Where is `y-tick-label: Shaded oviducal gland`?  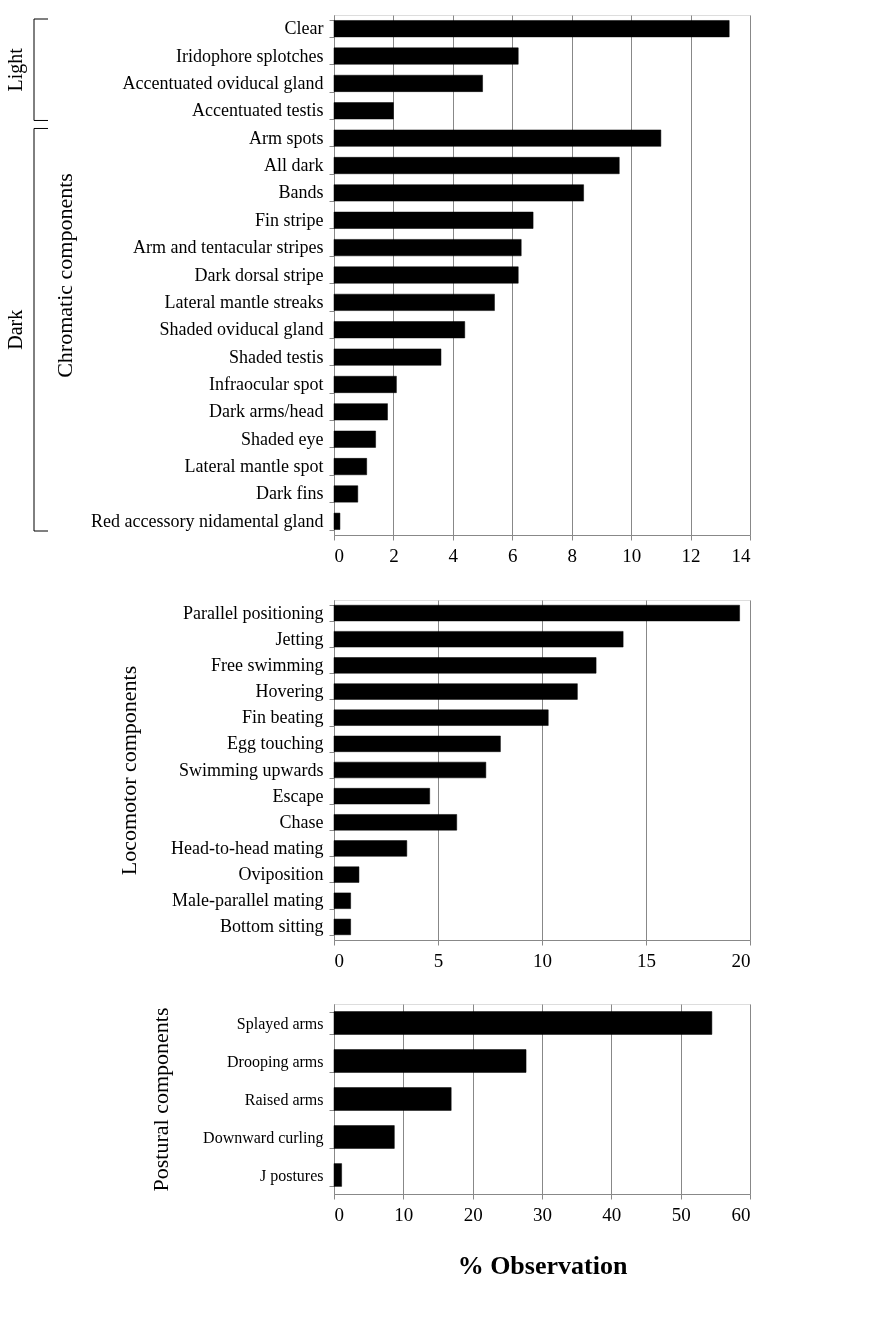
y-tick-label: Shaded oviducal gland is located at coordinates (241, 329).